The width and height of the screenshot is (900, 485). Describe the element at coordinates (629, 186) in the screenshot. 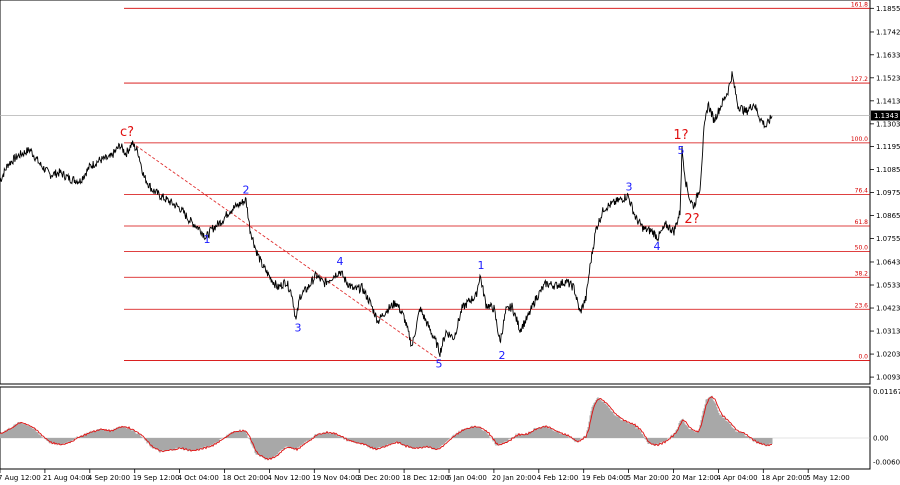

I see `wave-label-8: 3` at that location.